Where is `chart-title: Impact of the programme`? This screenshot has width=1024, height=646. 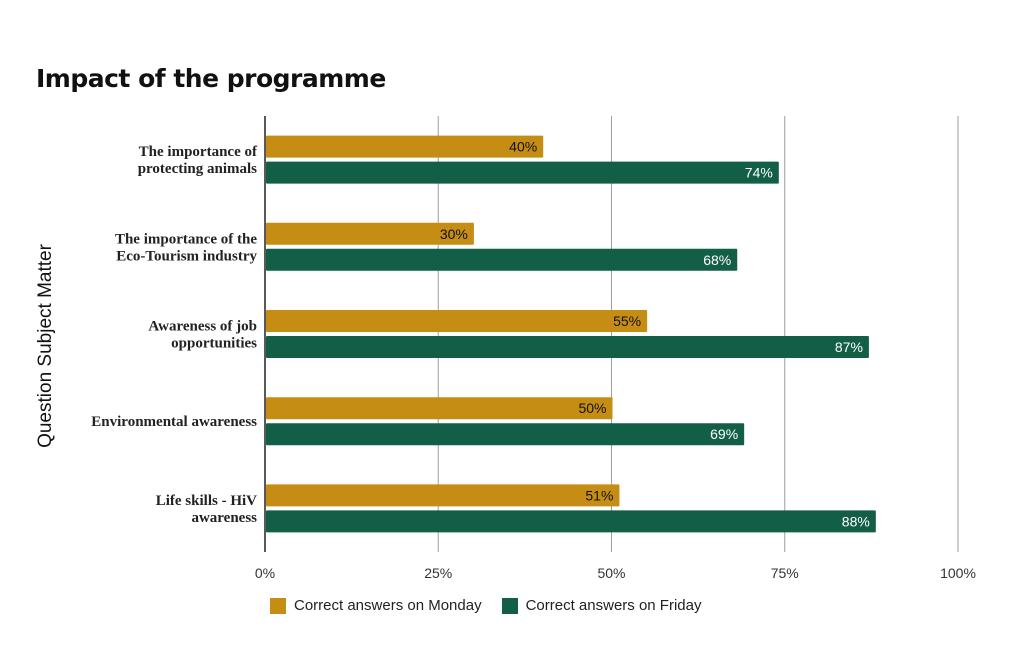 chart-title: Impact of the programme is located at coordinates (211, 78).